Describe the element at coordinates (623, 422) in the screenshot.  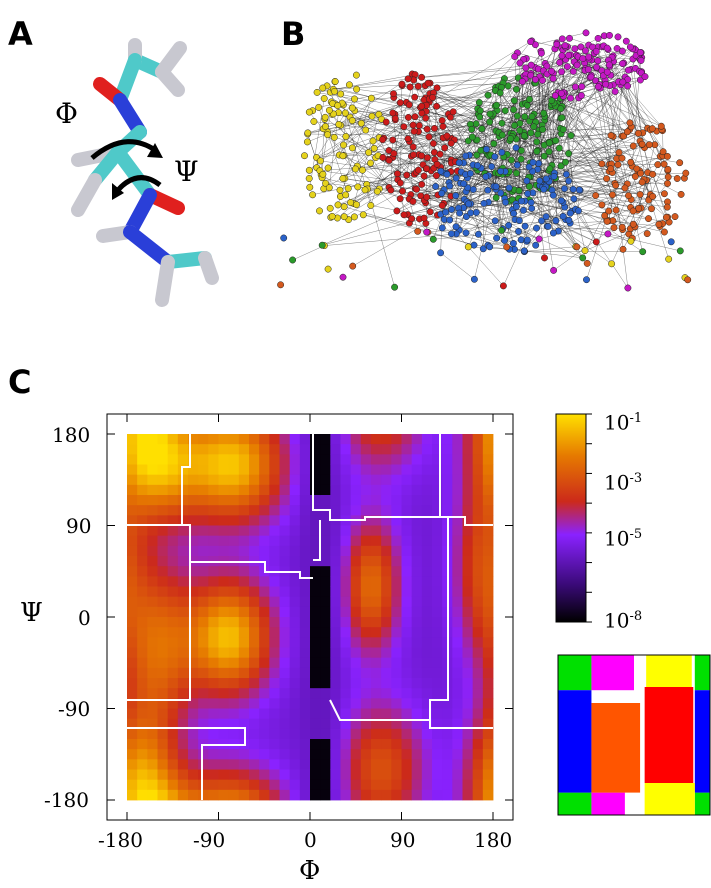
I see `colorbar-tick-label: 10-1` at that location.